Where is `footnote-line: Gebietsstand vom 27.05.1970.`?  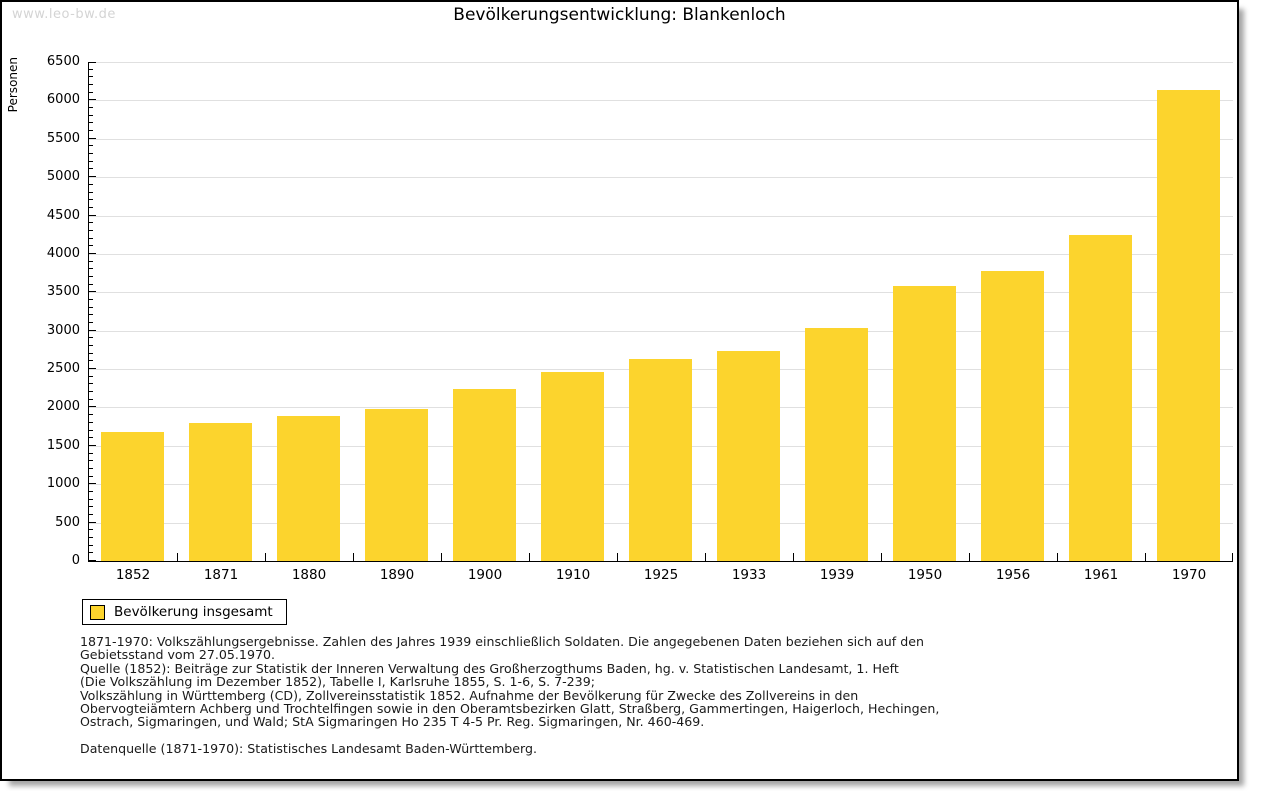
footnote-line: Gebietsstand vom 27.05.1970. is located at coordinates (177, 655).